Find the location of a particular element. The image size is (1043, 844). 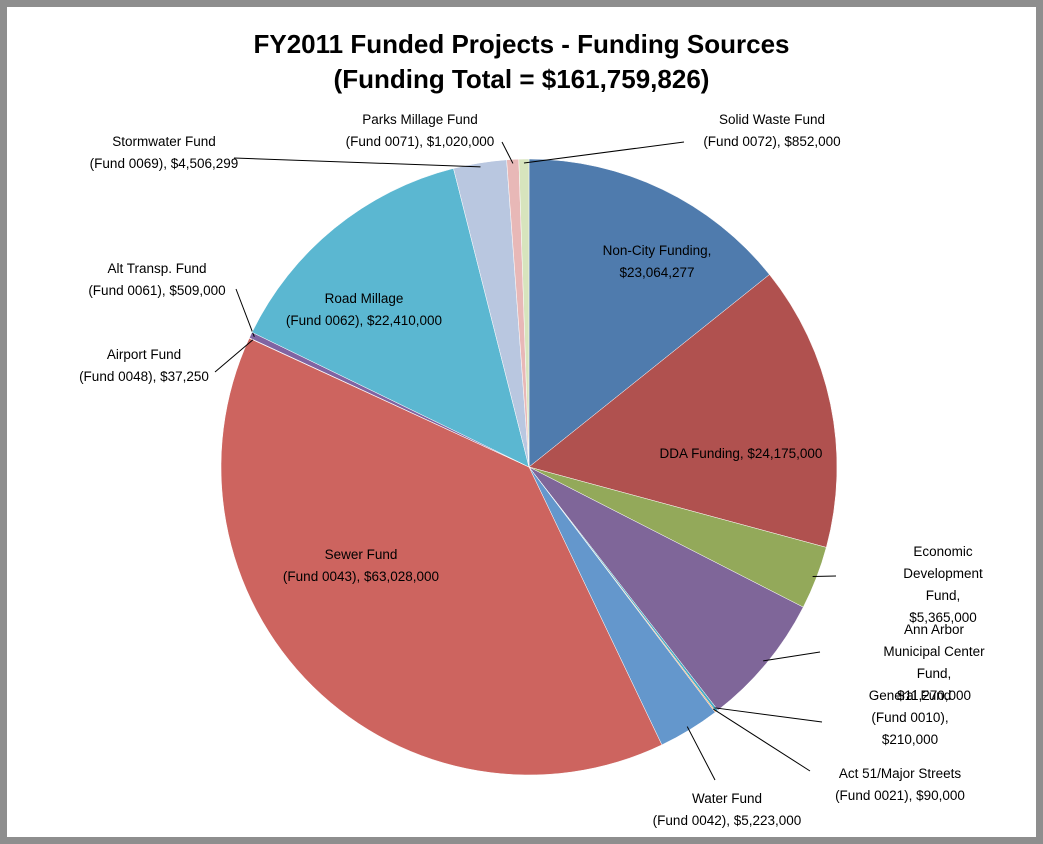

slice-value-label: $90,000 is located at coordinates (940, 795).